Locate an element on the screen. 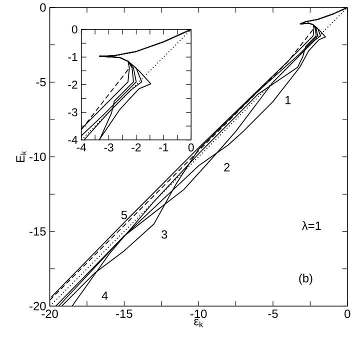 The width and height of the screenshot is (354, 344). y-tick-label: -3 is located at coordinates (73, 112).